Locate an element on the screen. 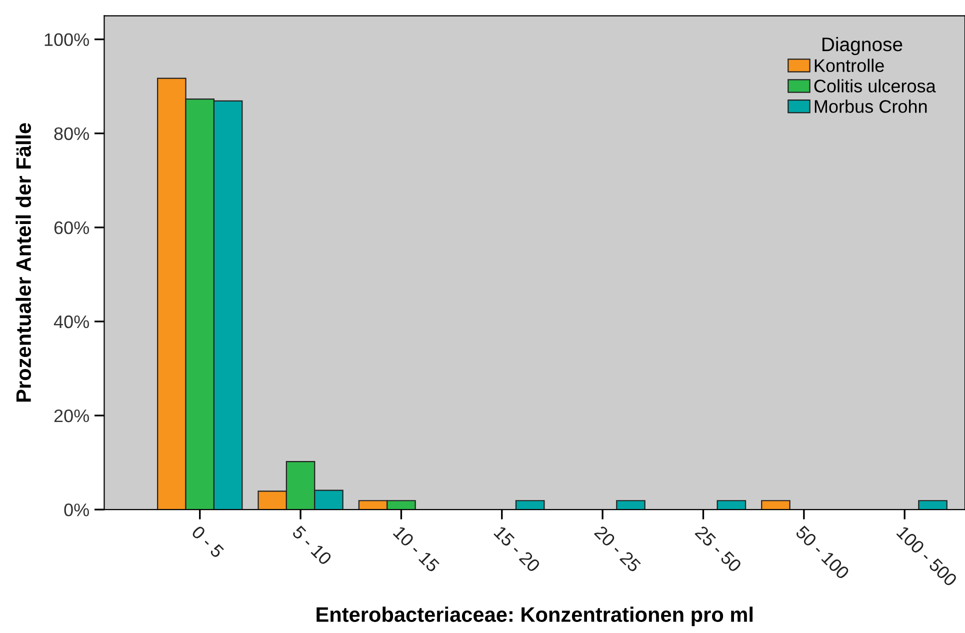  y-tick-label: 80% is located at coordinates (71, 133).